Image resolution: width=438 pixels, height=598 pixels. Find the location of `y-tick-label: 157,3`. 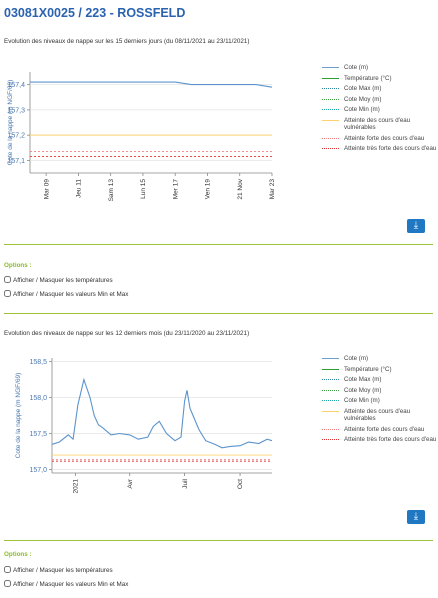

y-tick-label: 157,3 is located at coordinates (16, 110).